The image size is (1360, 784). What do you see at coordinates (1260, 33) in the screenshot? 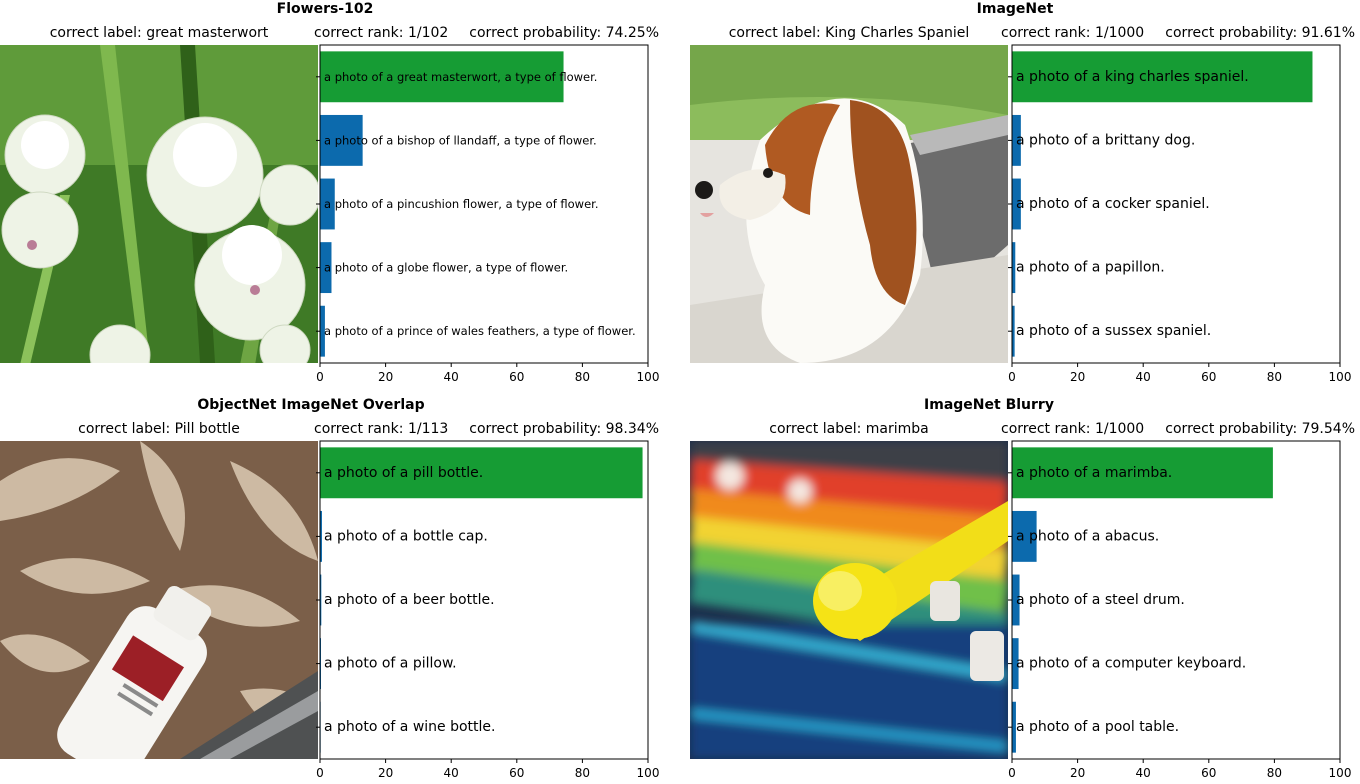
I see `correct-probability: correct probability: 91.61%` at bounding box center [1260, 33].